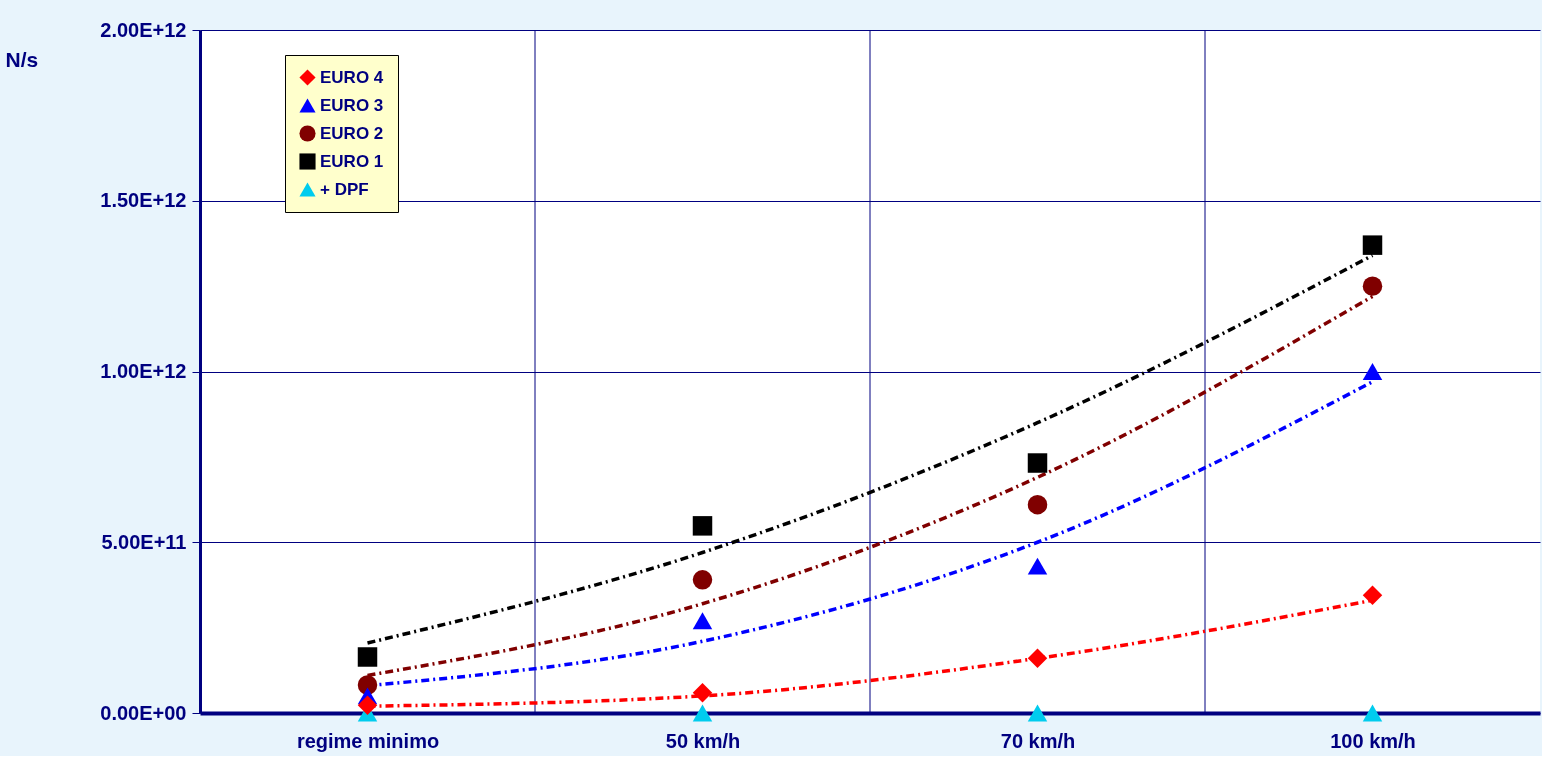 The image size is (1558, 770). I want to click on y-tick-label: 1.00E+12, so click(143, 371).